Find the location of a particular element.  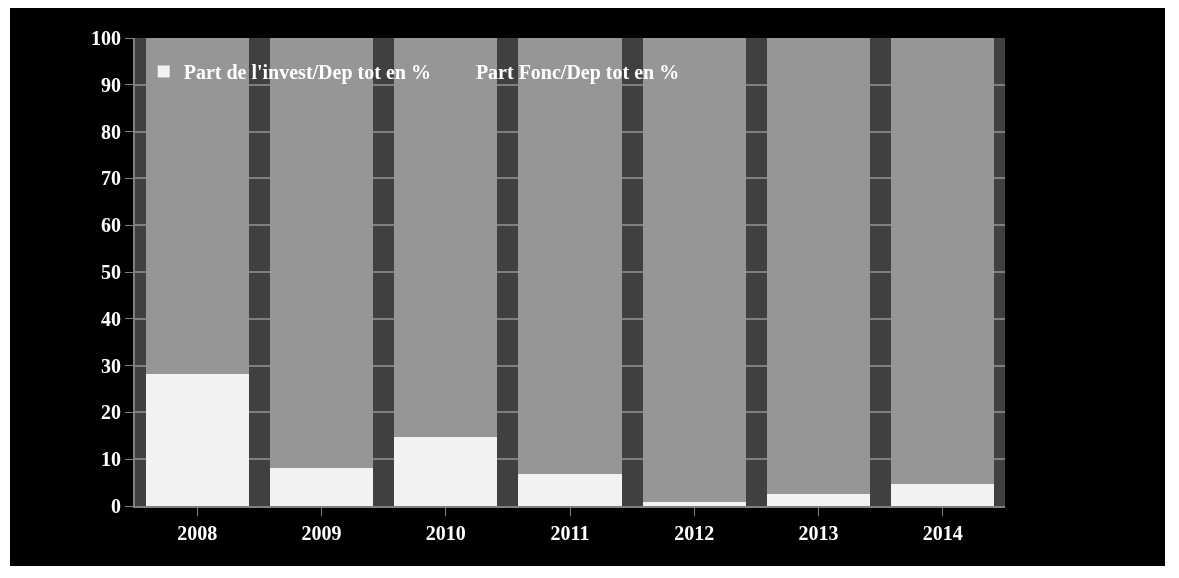

y-tick-label: 0 is located at coordinates (116, 506).